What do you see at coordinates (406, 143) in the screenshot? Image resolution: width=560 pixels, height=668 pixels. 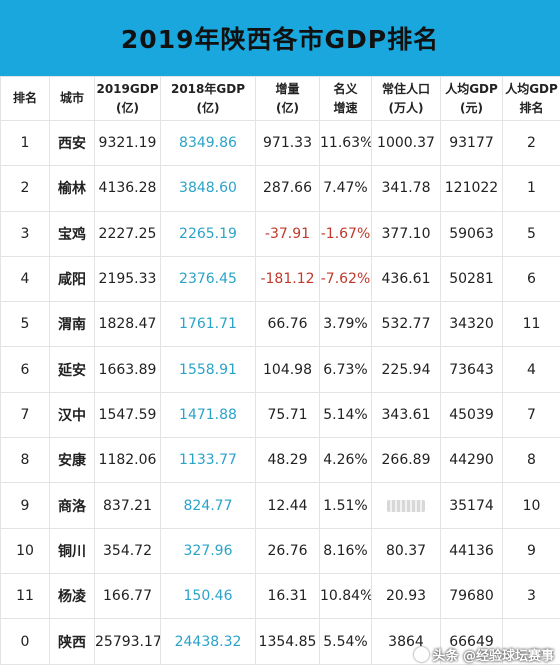 I see `cell-population: 1000.37` at bounding box center [406, 143].